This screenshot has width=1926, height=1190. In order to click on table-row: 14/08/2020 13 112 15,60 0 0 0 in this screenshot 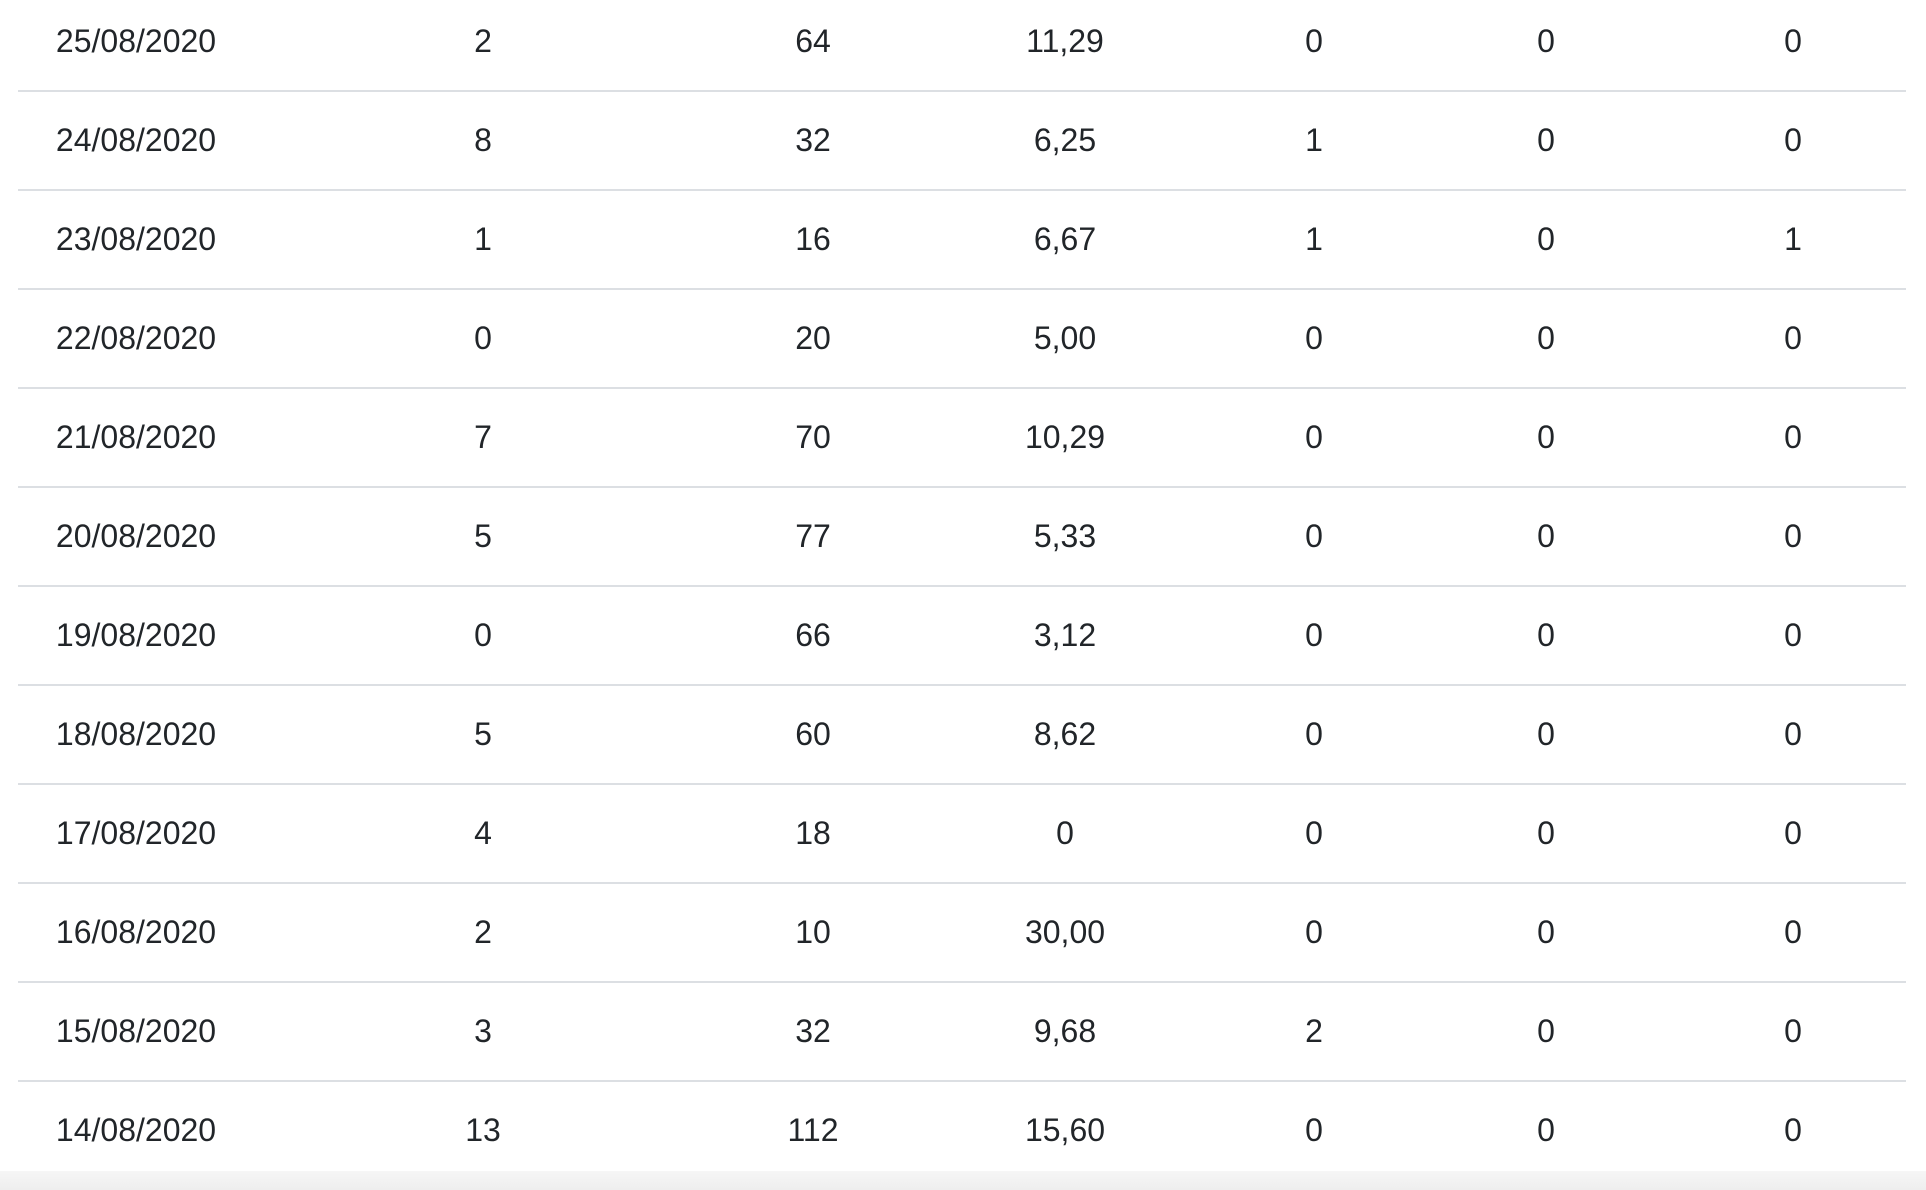, I will do `click(962, 1131)`.